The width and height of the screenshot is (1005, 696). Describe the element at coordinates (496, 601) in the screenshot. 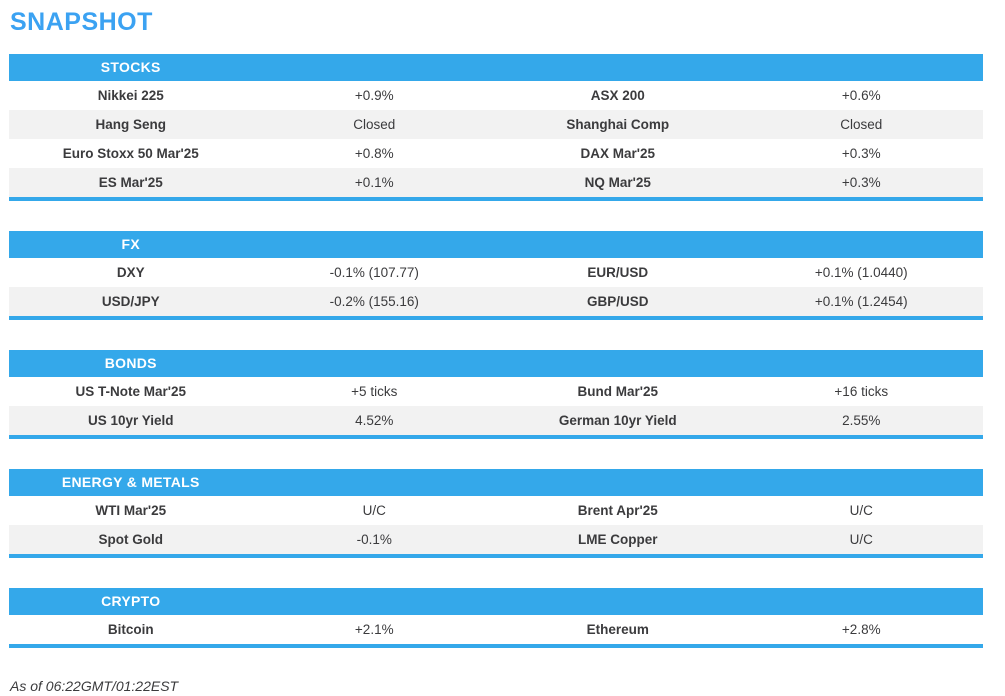

I see `section-header-bar: CRYPTO` at that location.